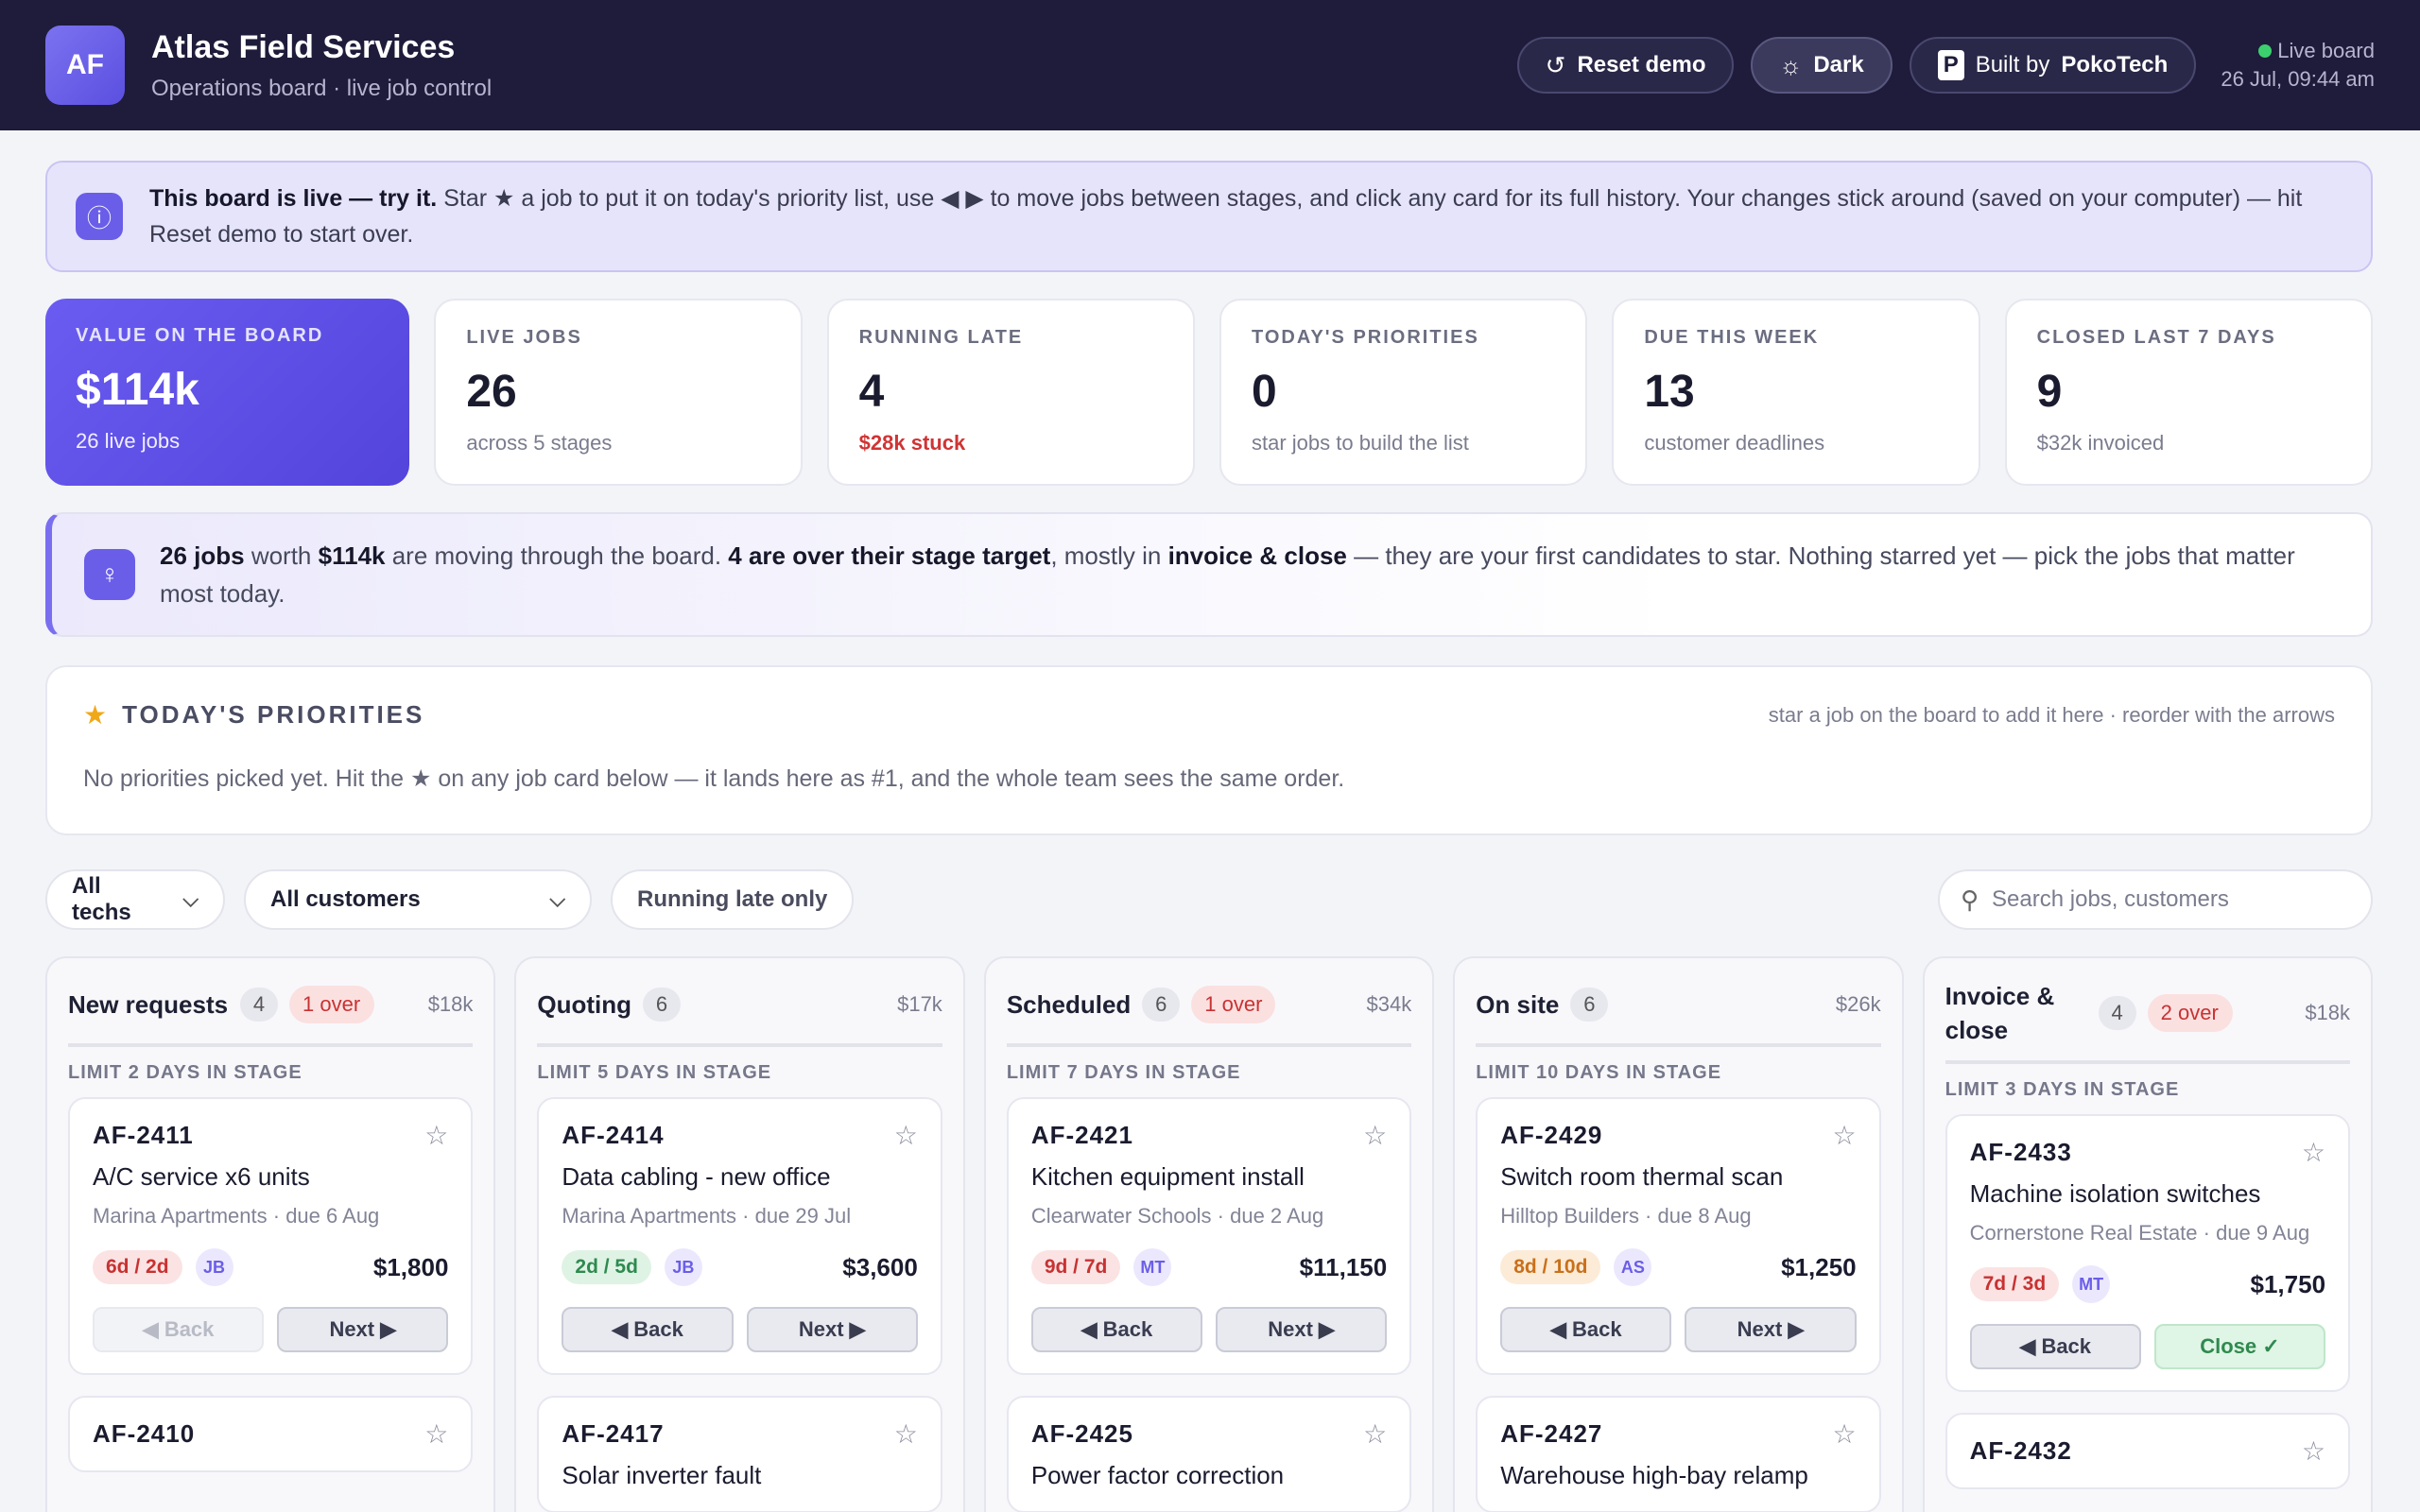  Describe the element at coordinates (1153, 1267) in the screenshot. I see `tech-avatar: MT` at that location.